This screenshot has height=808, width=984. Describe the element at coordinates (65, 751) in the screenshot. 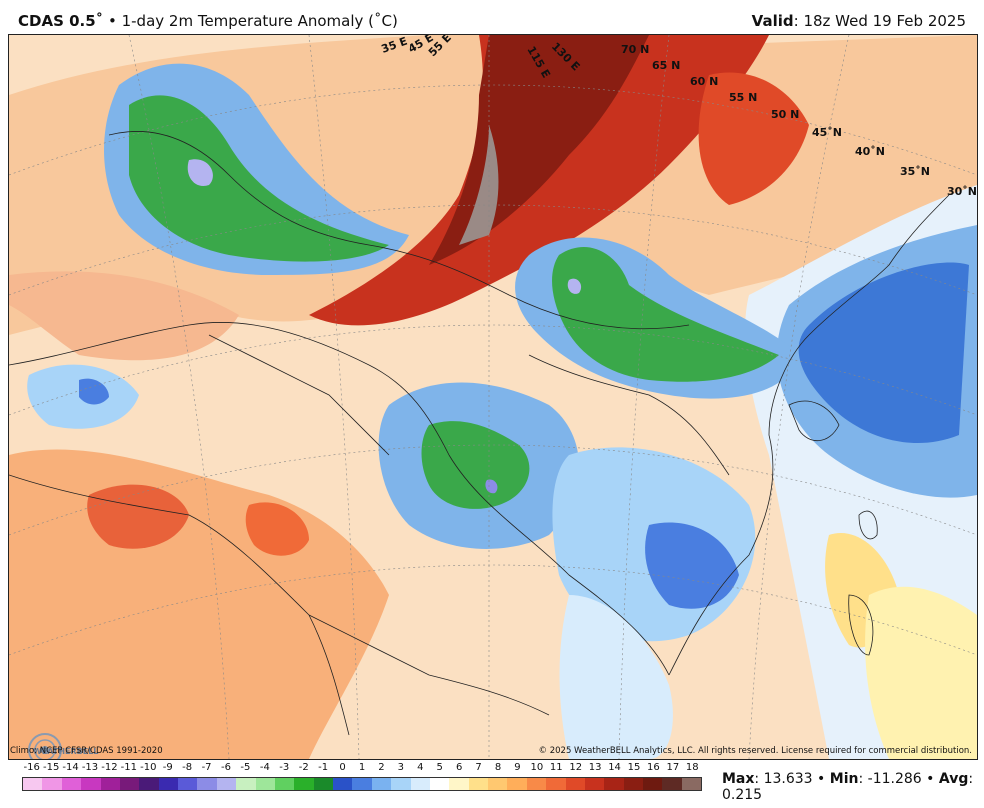

I see `svg-text: WEATHERBELL` at that location.